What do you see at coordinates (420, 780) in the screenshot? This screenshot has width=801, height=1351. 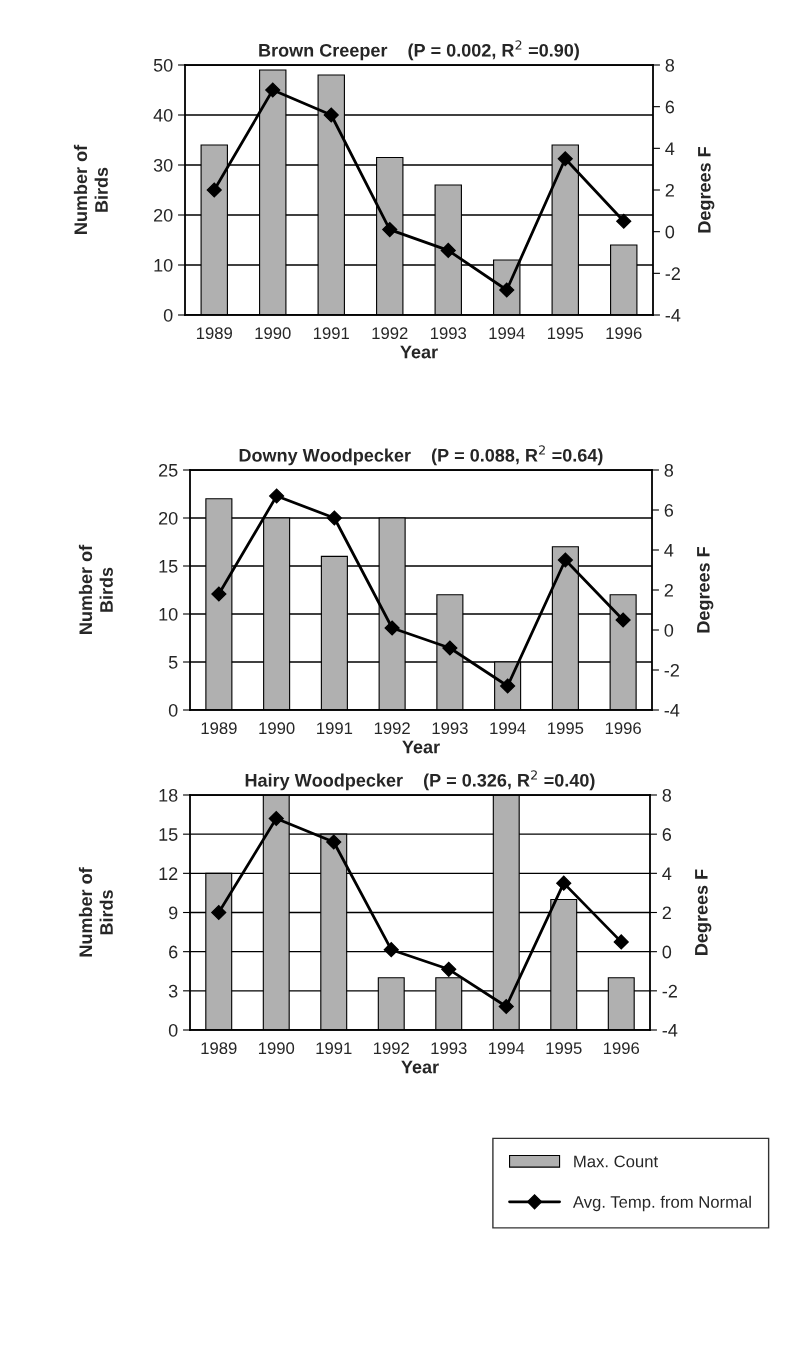 I see `chart-title: Hairy Woodpecker (P = 0.326, R$^{2}$ =0.40)` at bounding box center [420, 780].